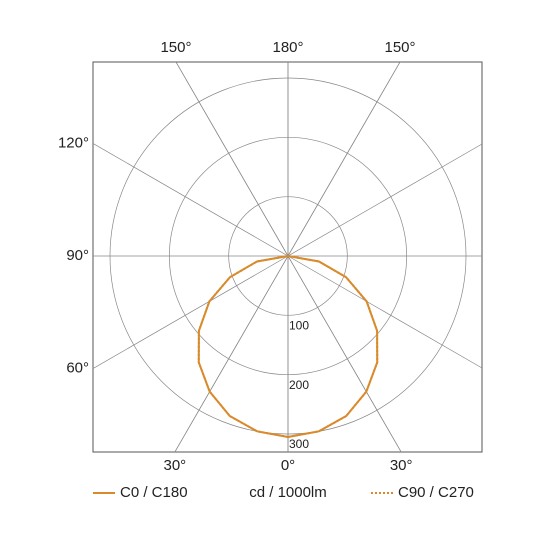  Describe the element at coordinates (287, 47) in the screenshot. I see `angle-label: 180°` at that location.